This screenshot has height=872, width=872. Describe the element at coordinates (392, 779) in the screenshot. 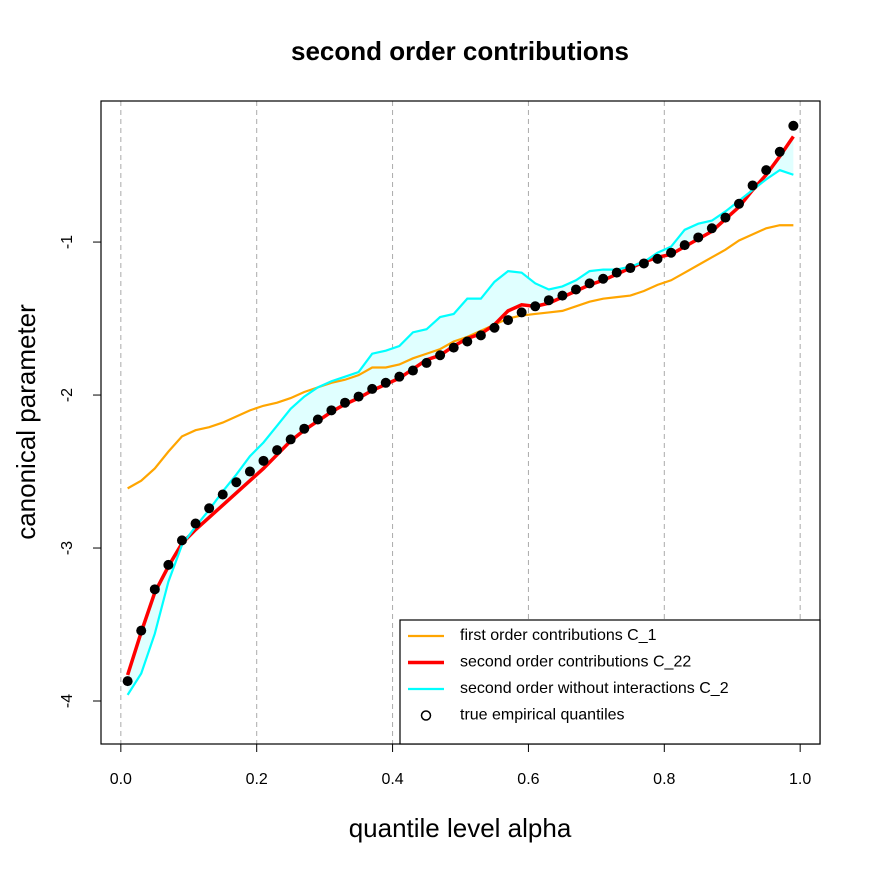

I see `x-tick-label: 0.4` at that location.